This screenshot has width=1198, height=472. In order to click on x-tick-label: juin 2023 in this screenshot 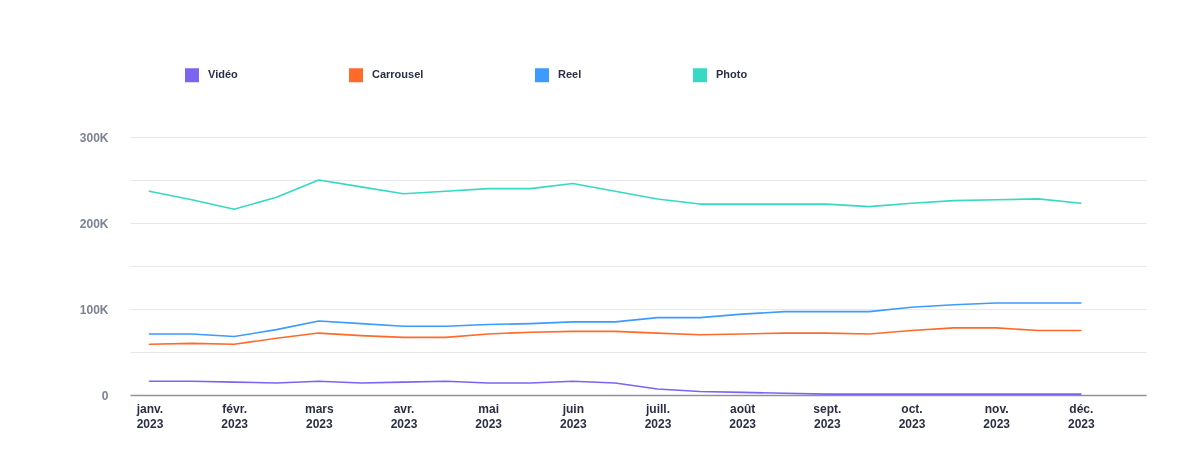, I will do `click(573, 416)`.